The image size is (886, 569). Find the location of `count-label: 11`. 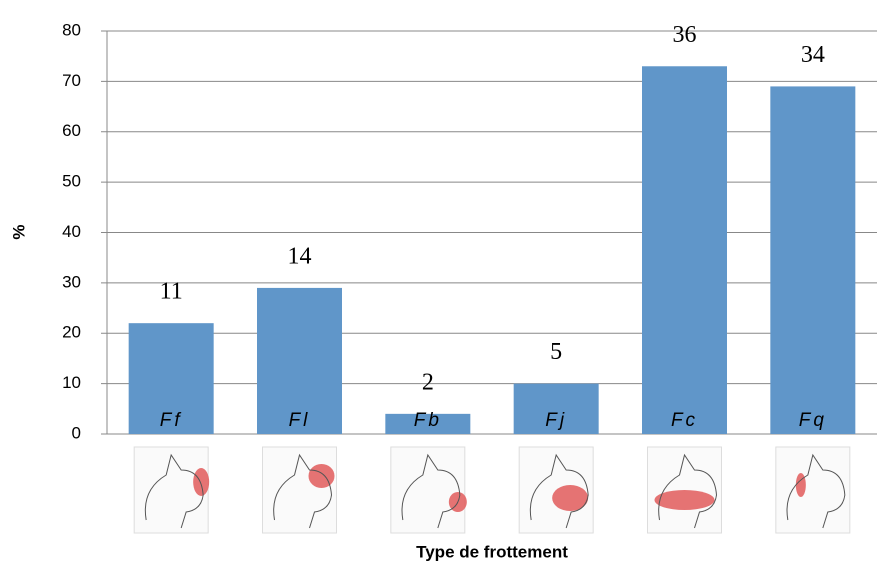

count-label: 11 is located at coordinates (171, 292).